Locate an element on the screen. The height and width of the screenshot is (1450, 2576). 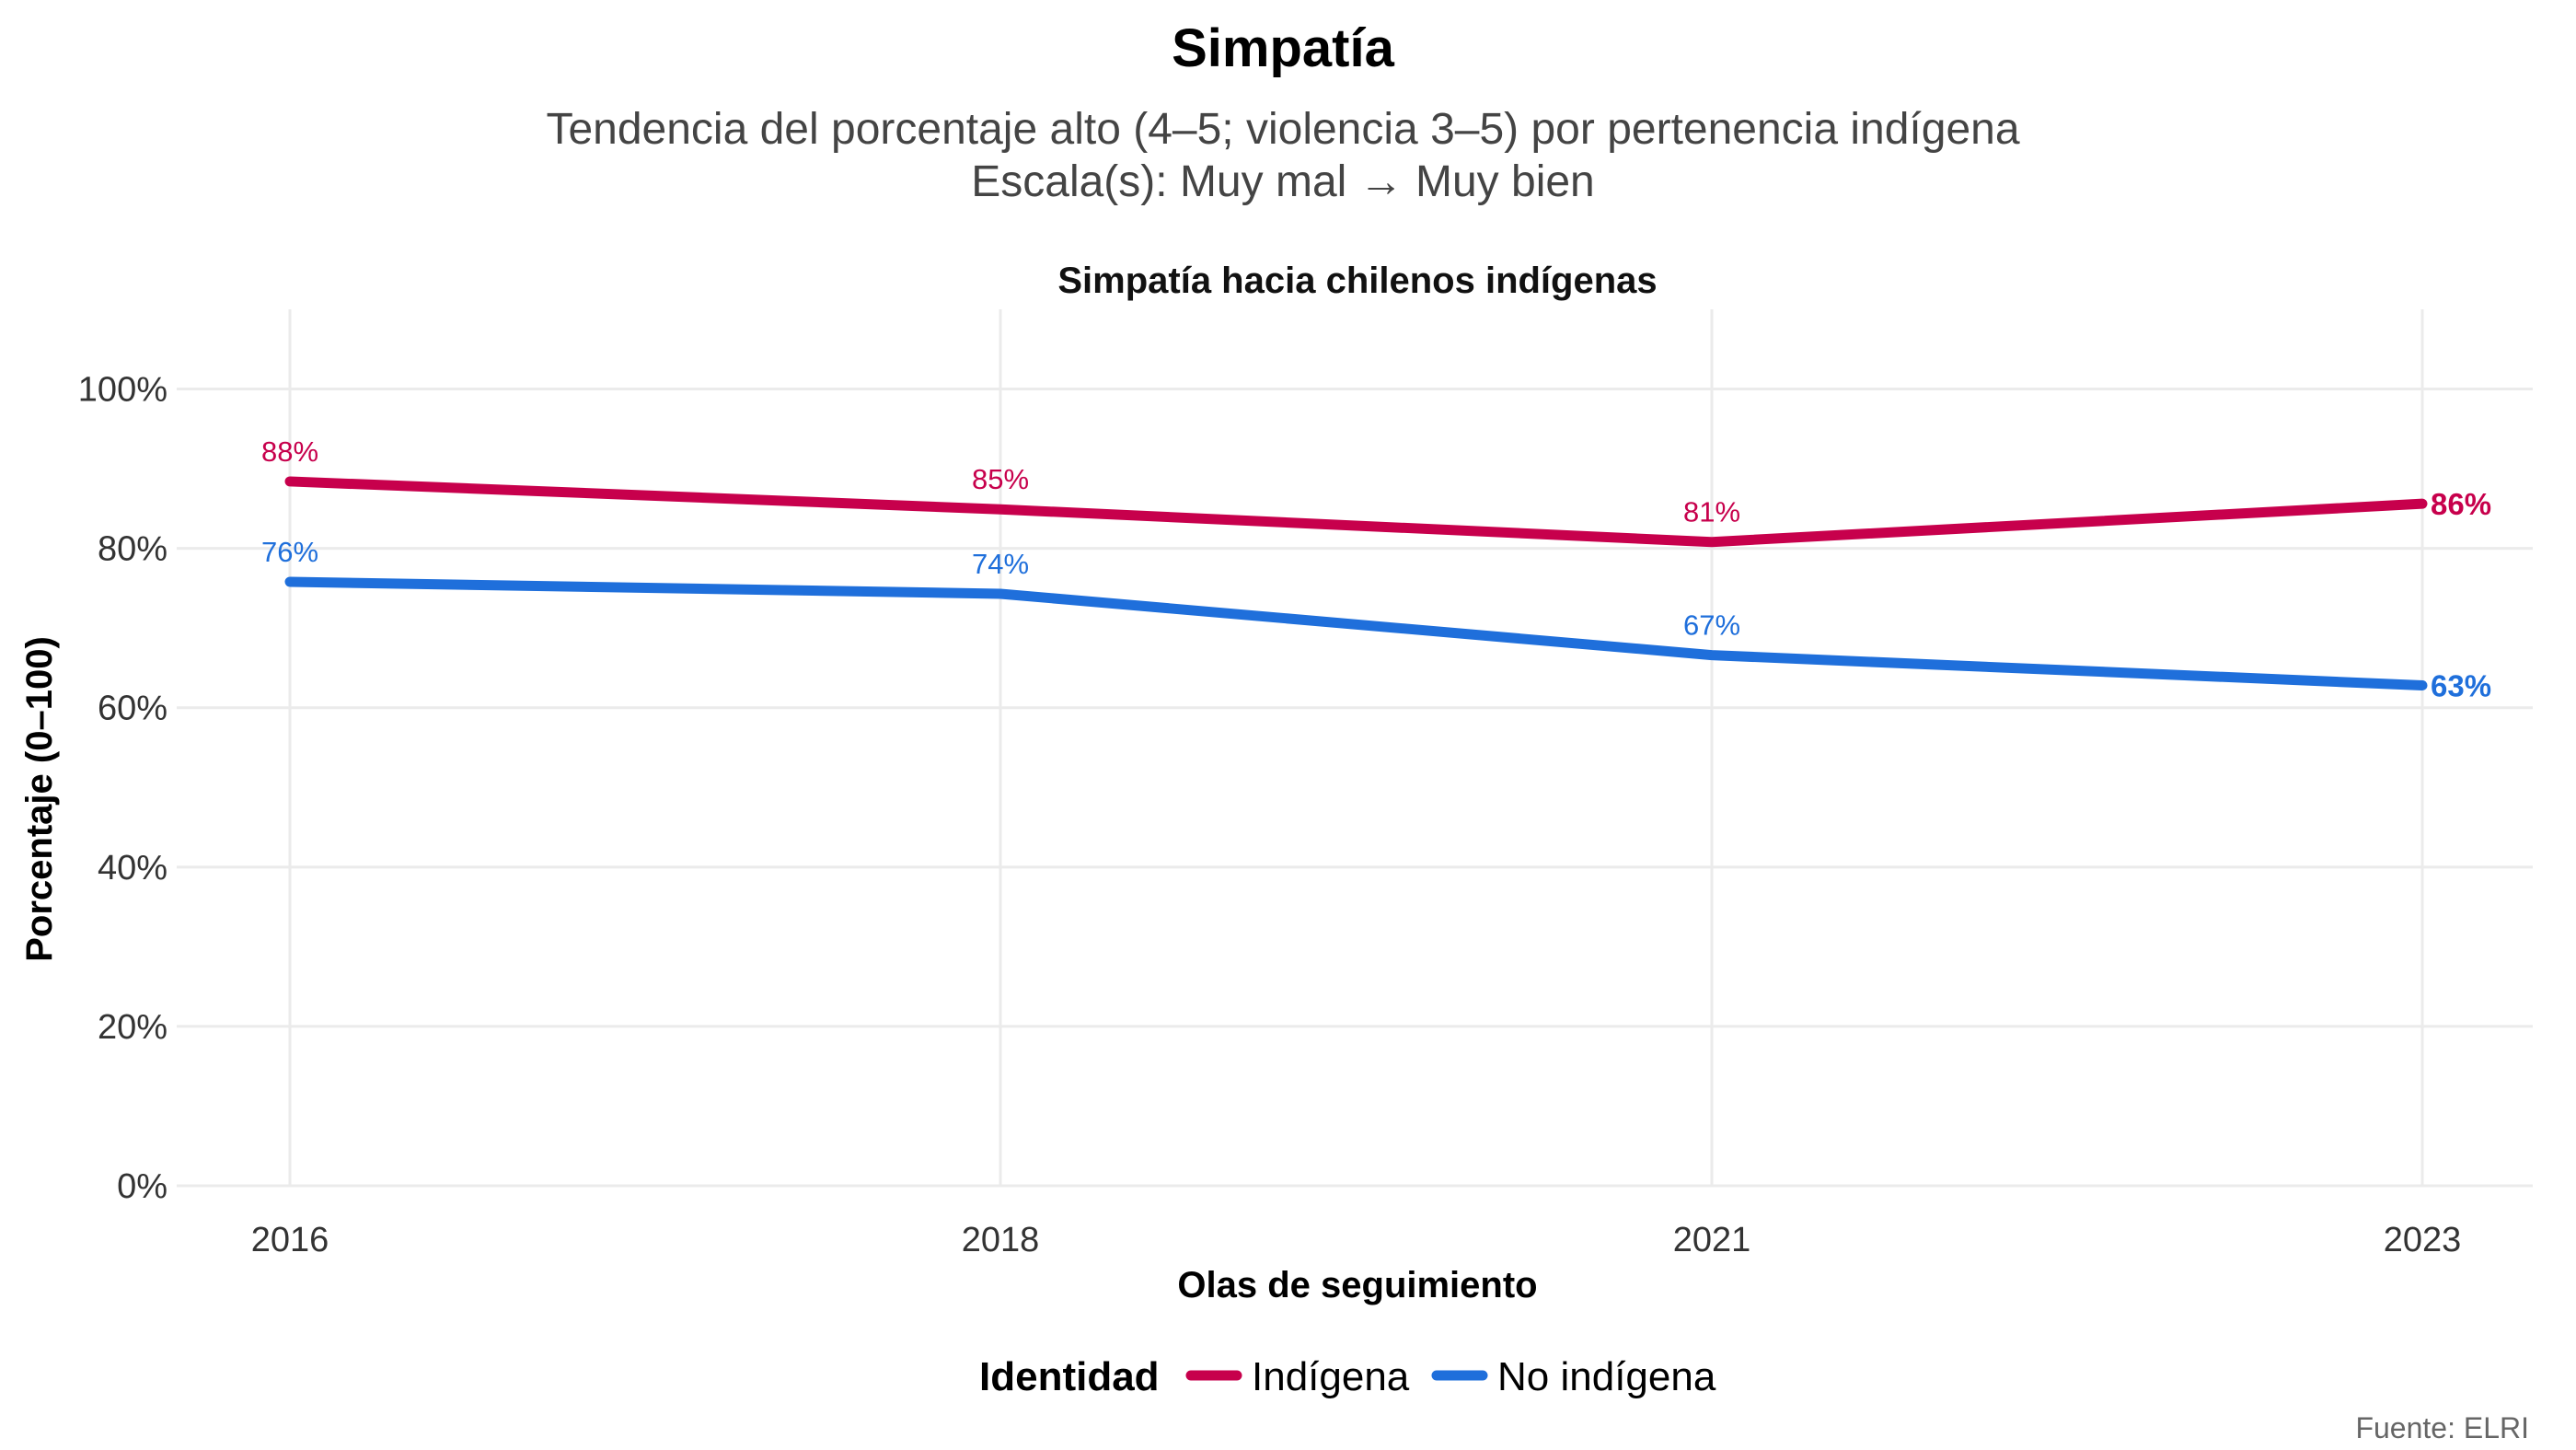
y-tick-label: 80% is located at coordinates (133, 549).